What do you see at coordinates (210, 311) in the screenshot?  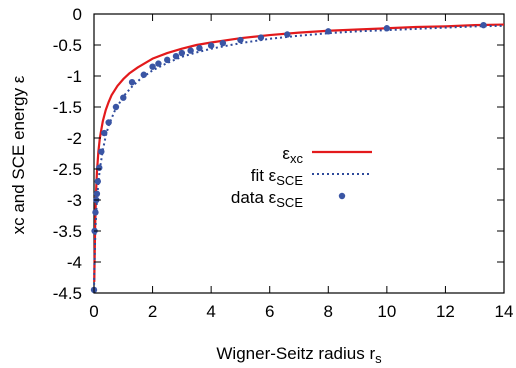 I see `x-tick-label: 4` at bounding box center [210, 311].